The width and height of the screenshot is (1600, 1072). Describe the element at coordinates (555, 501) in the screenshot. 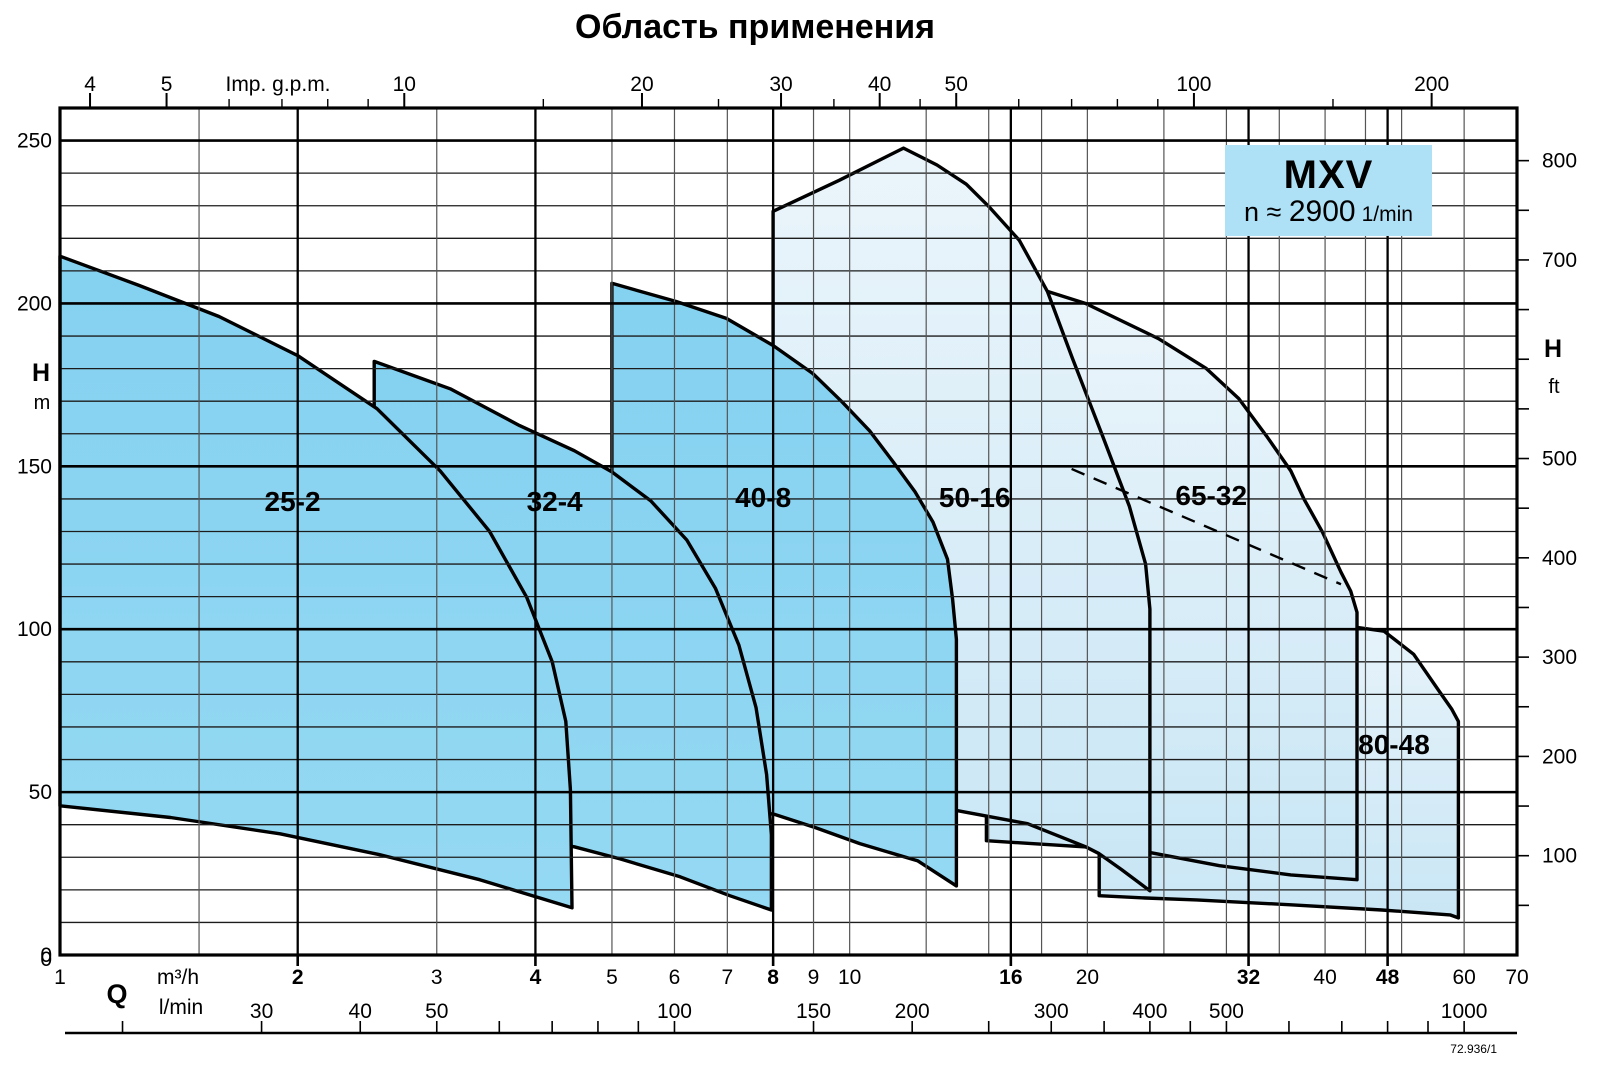

I see `region-label-32-4: 32-4` at that location.